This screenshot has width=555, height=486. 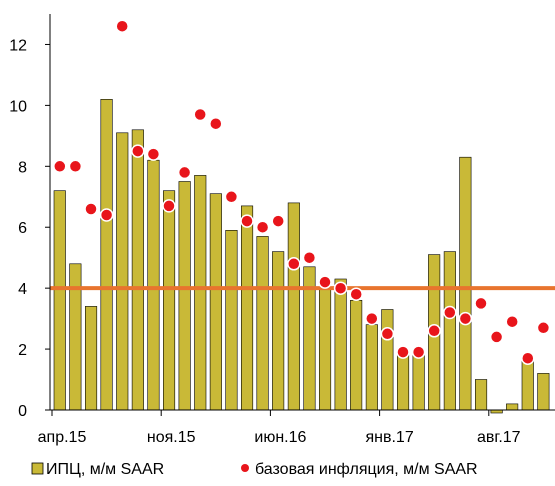 I want to click on legend-point-swatch, so click(x=245, y=468).